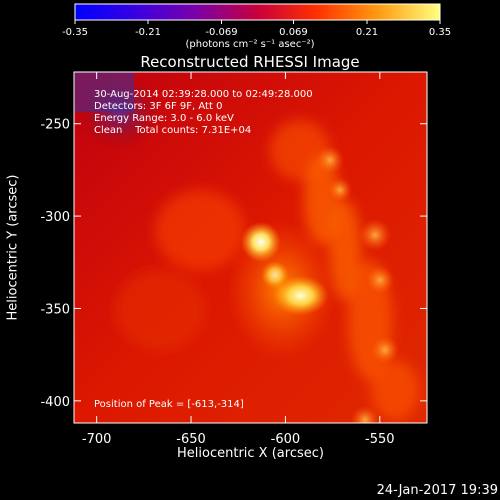  Describe the element at coordinates (300, 295) in the screenshot. I see `peak-secondary` at that location.